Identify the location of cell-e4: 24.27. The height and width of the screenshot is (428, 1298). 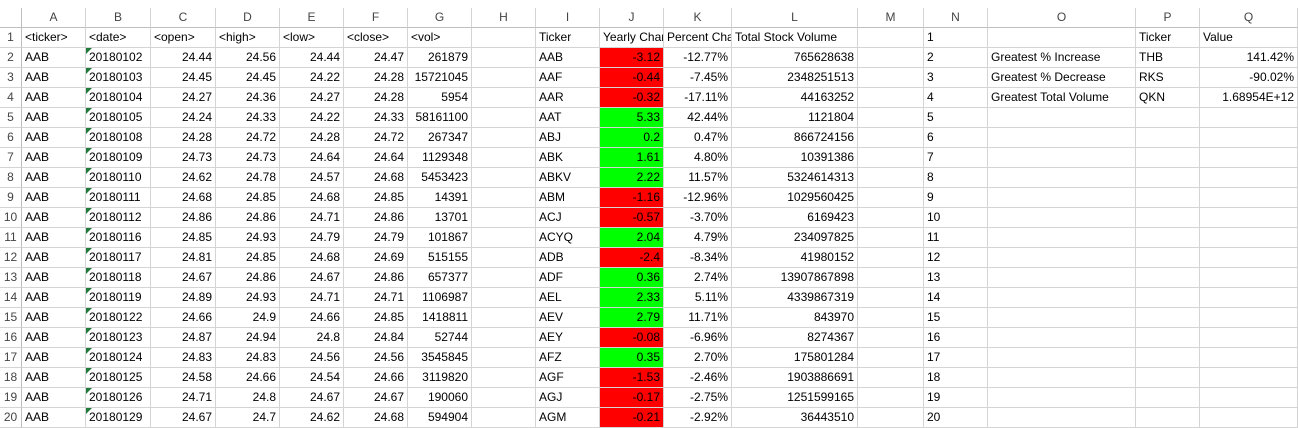
(312, 98).